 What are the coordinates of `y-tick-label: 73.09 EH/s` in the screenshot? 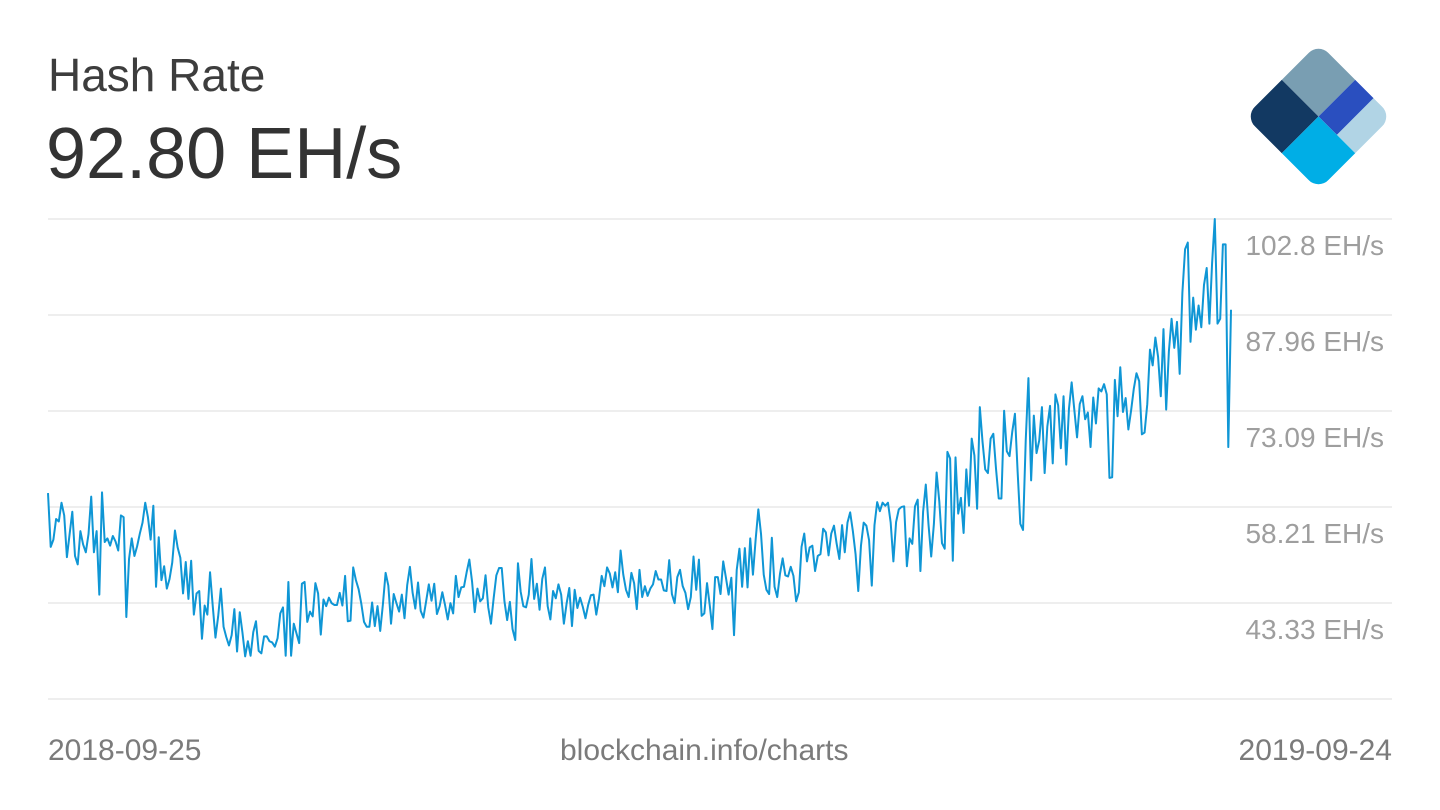 It's located at (1314, 437).